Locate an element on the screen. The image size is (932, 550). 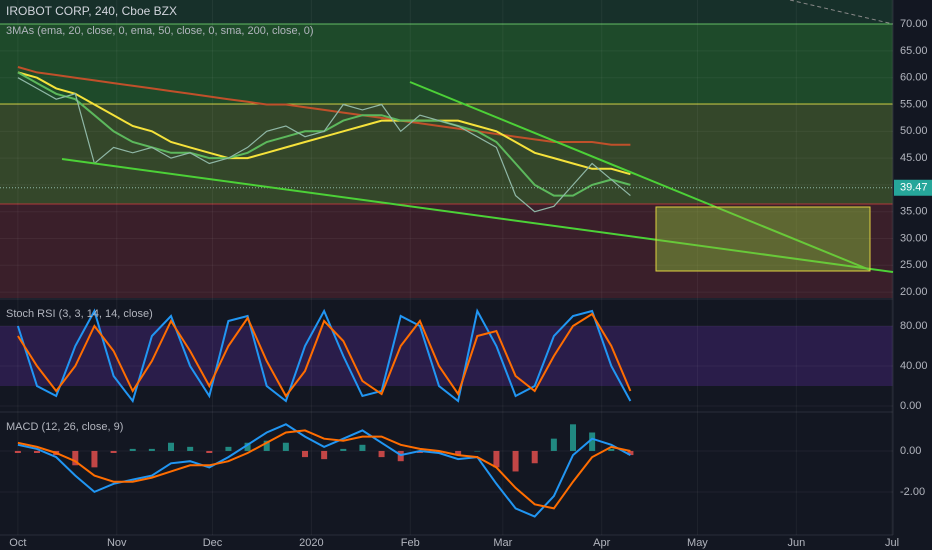
x-tick-label: Jul is located at coordinates (892, 543).